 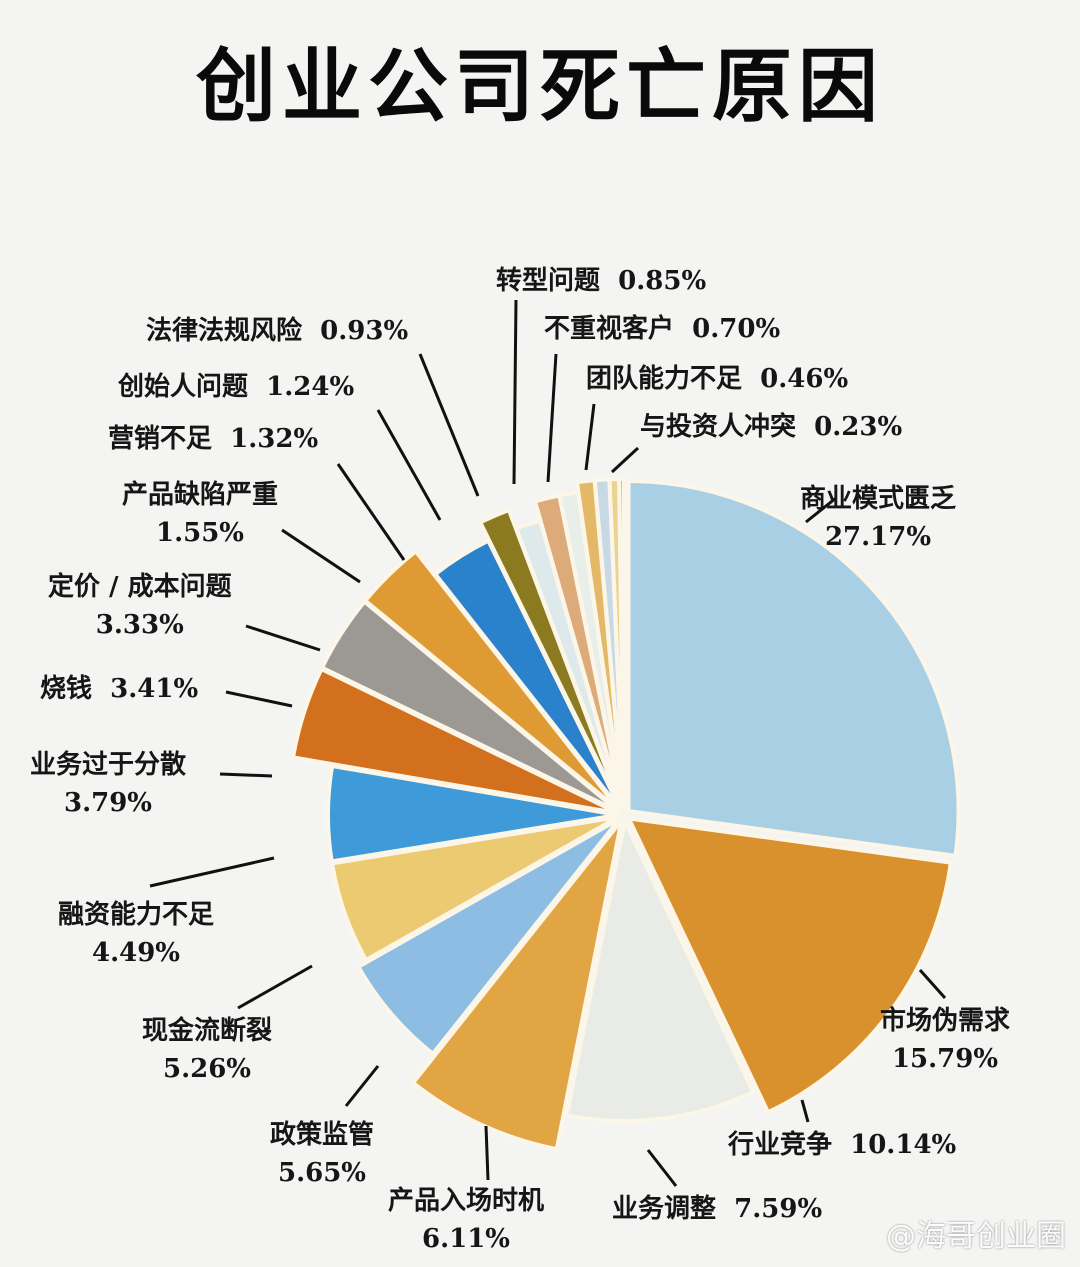 I want to click on label-scattered: 业务过于分散 3.79%, so click(x=108, y=784).